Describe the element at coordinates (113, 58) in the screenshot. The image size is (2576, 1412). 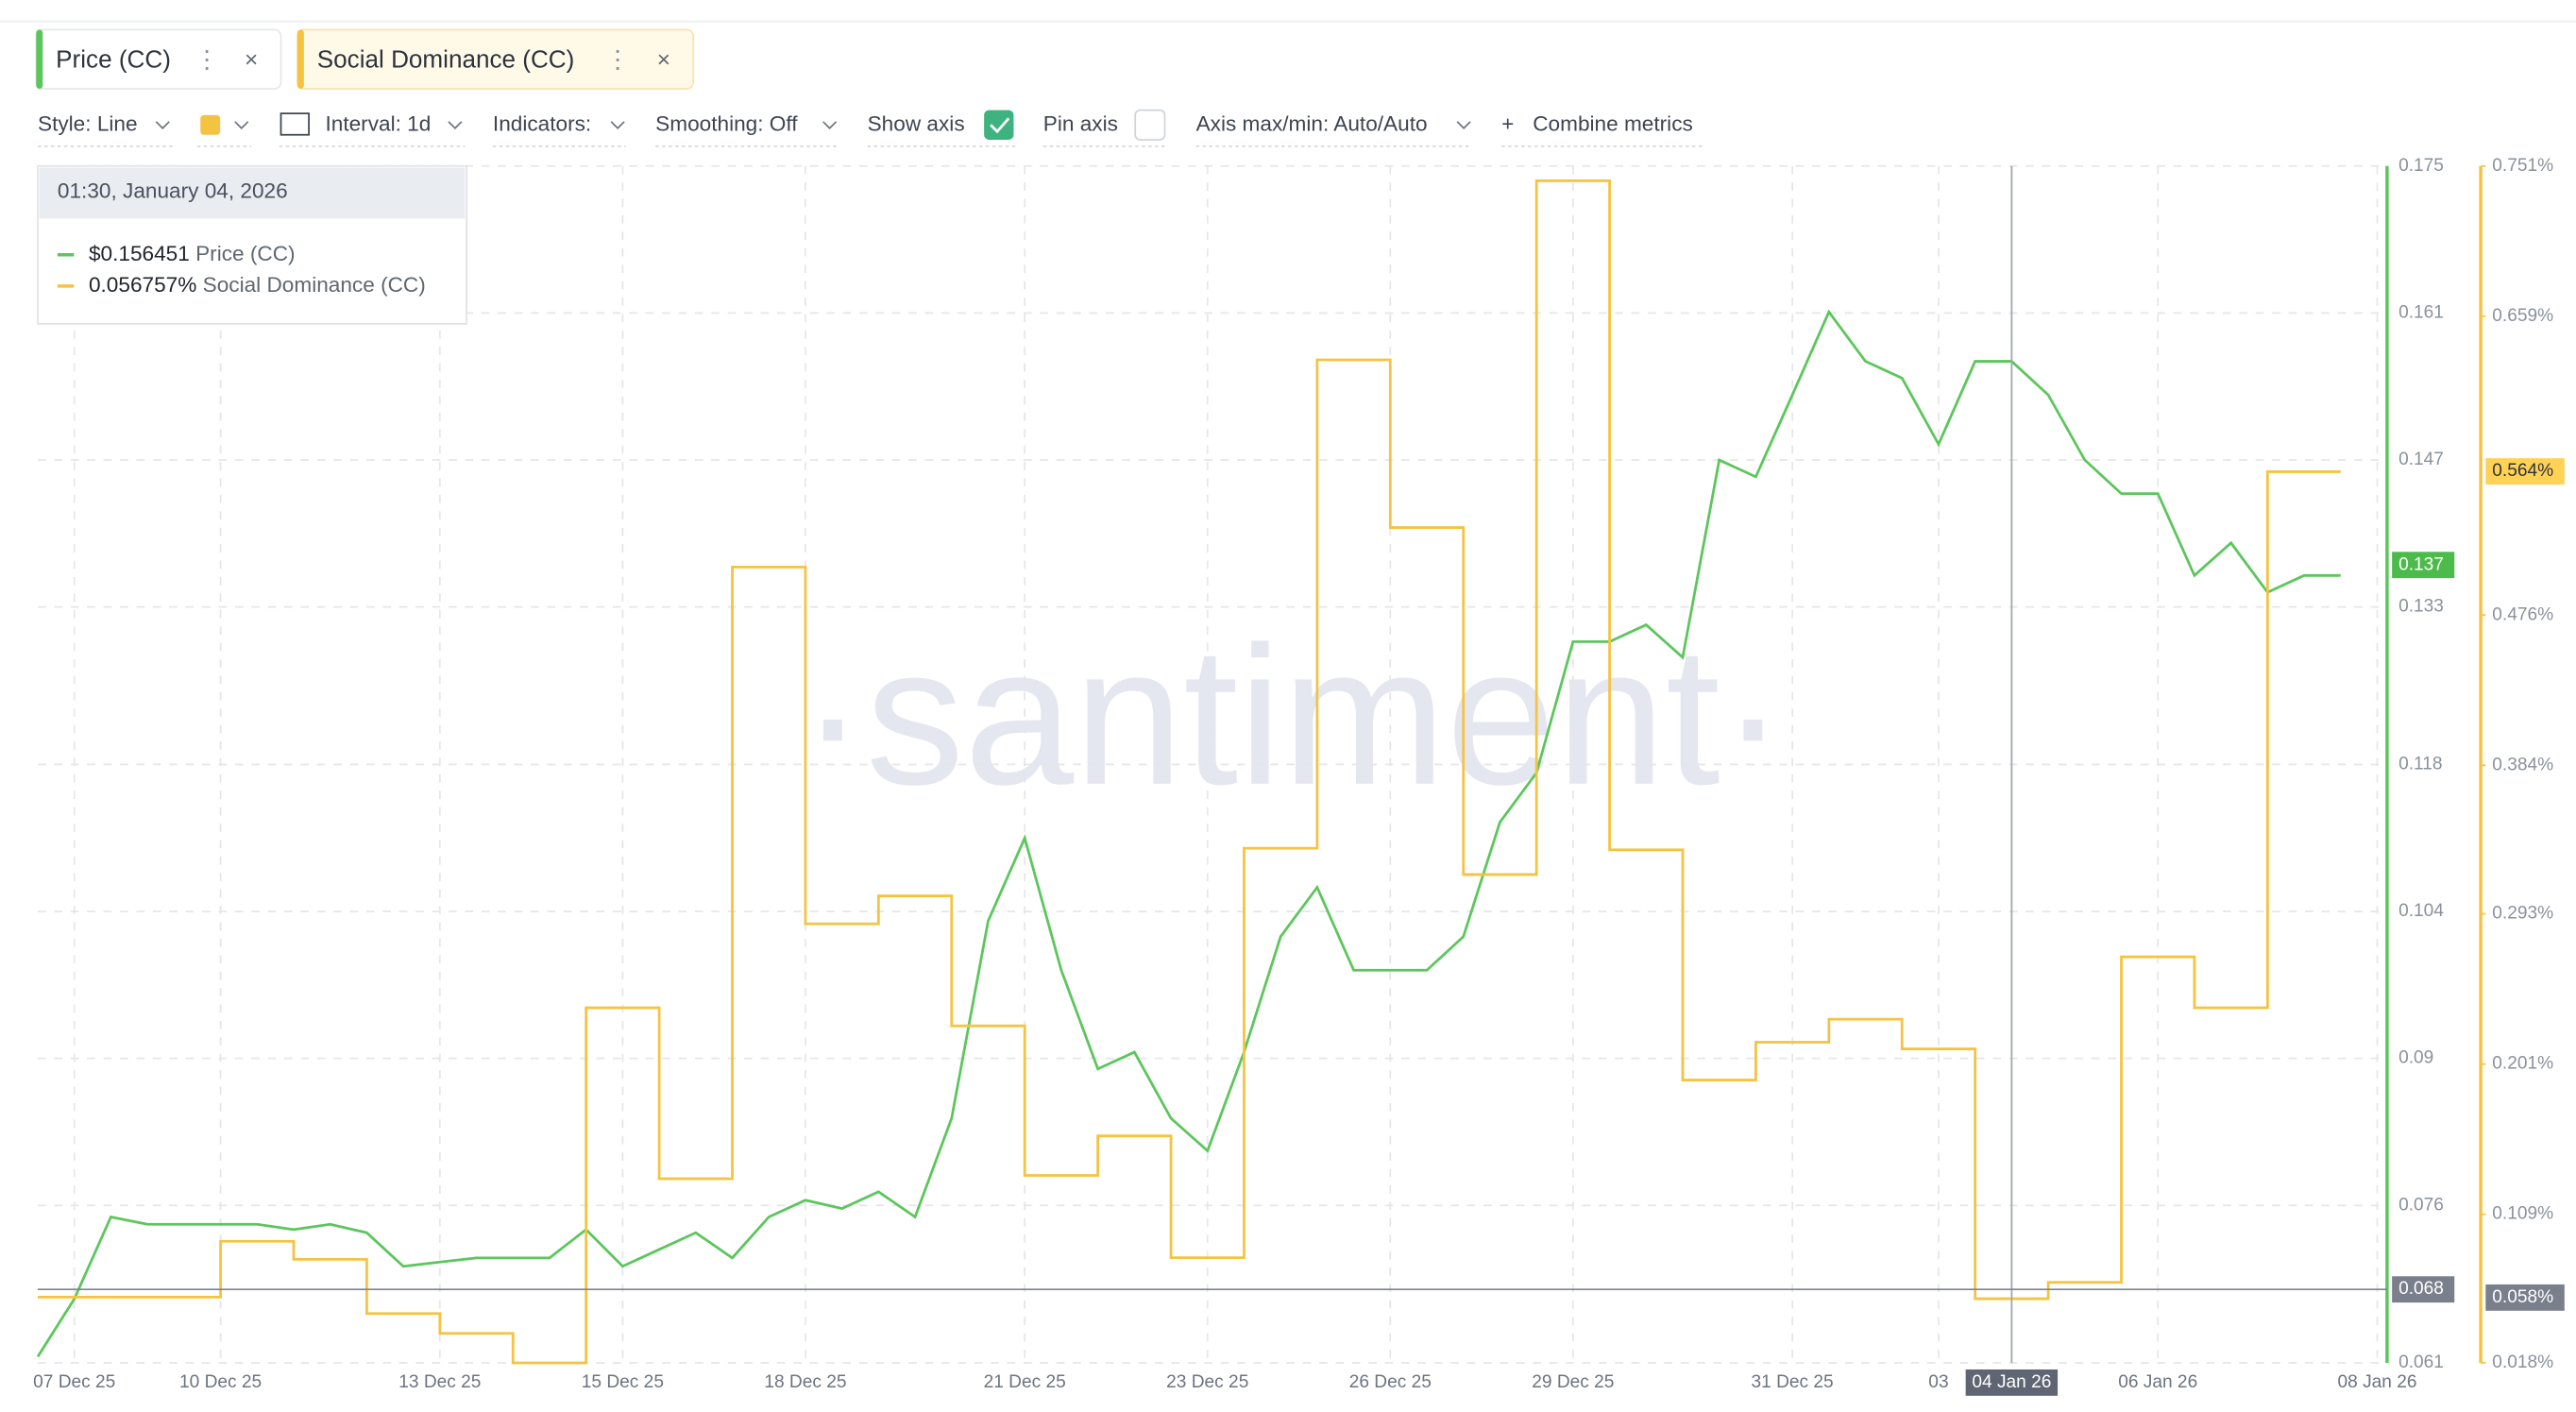
I see `tab-label: Price (CC)` at that location.